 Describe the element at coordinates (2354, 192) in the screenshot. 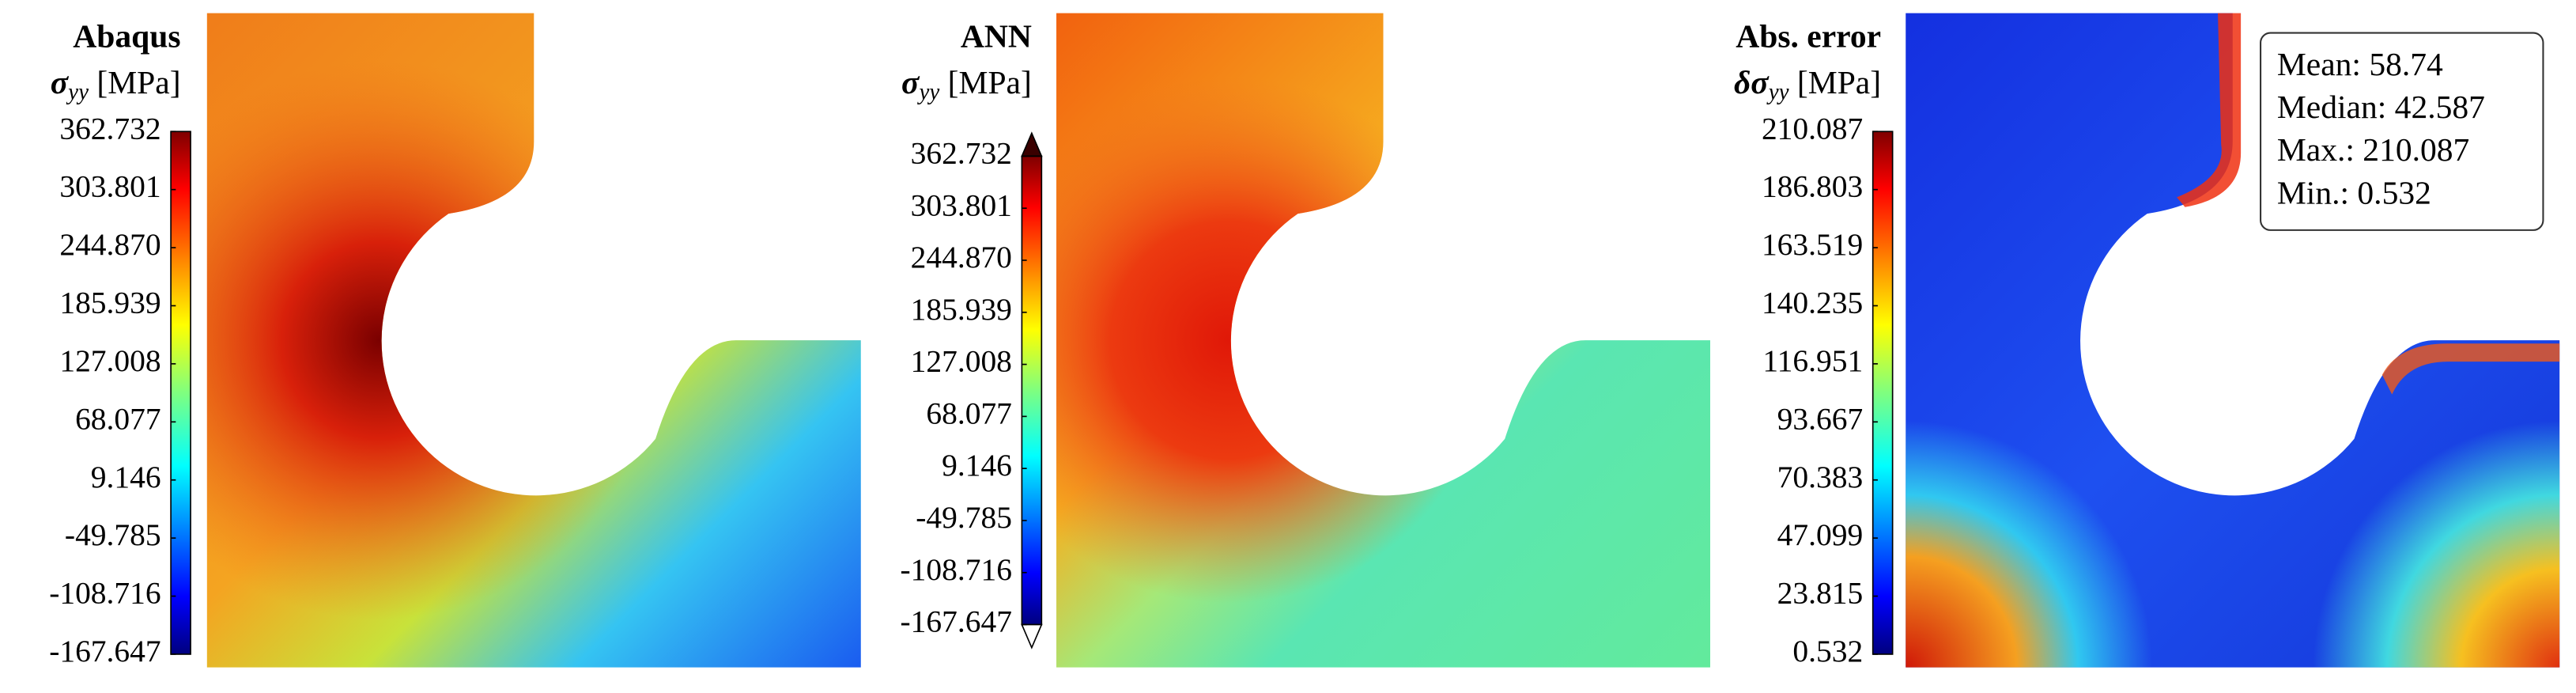

I see `stat-line: Min.: 0.532` at that location.